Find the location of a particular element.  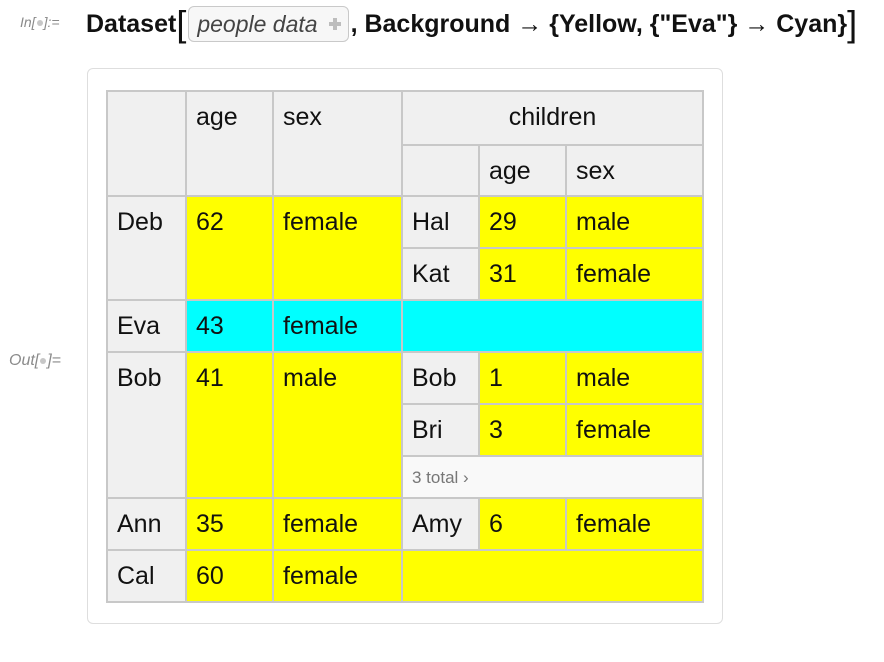

header-children: children is located at coordinates (552, 118).